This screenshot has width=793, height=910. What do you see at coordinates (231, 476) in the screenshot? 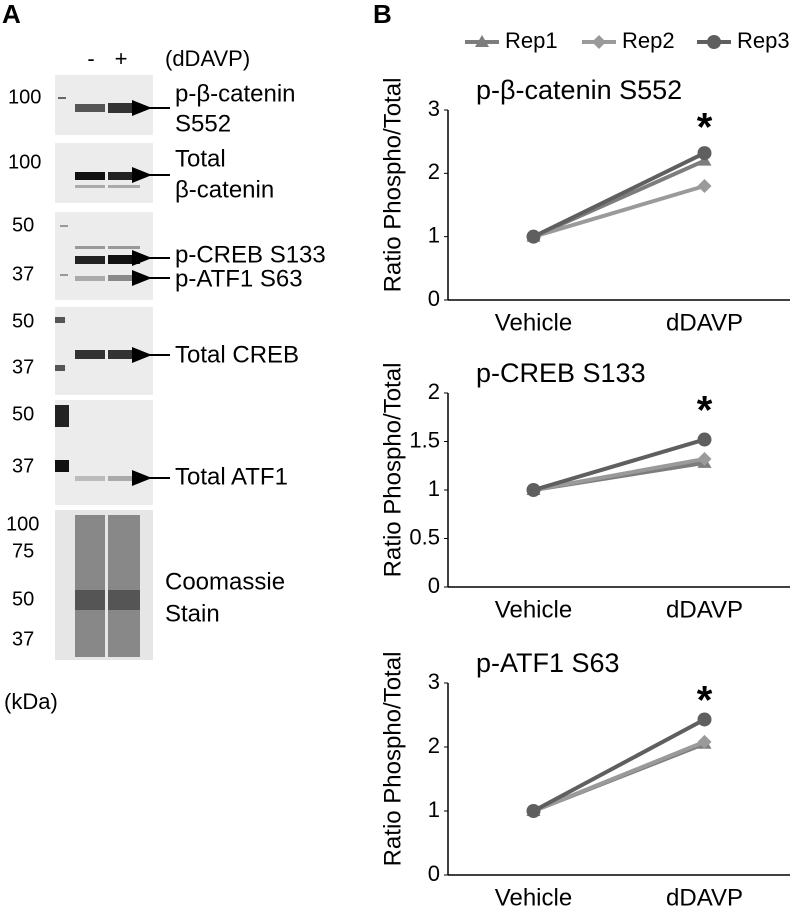
I see `blot-label: Total ATF1` at bounding box center [231, 476].